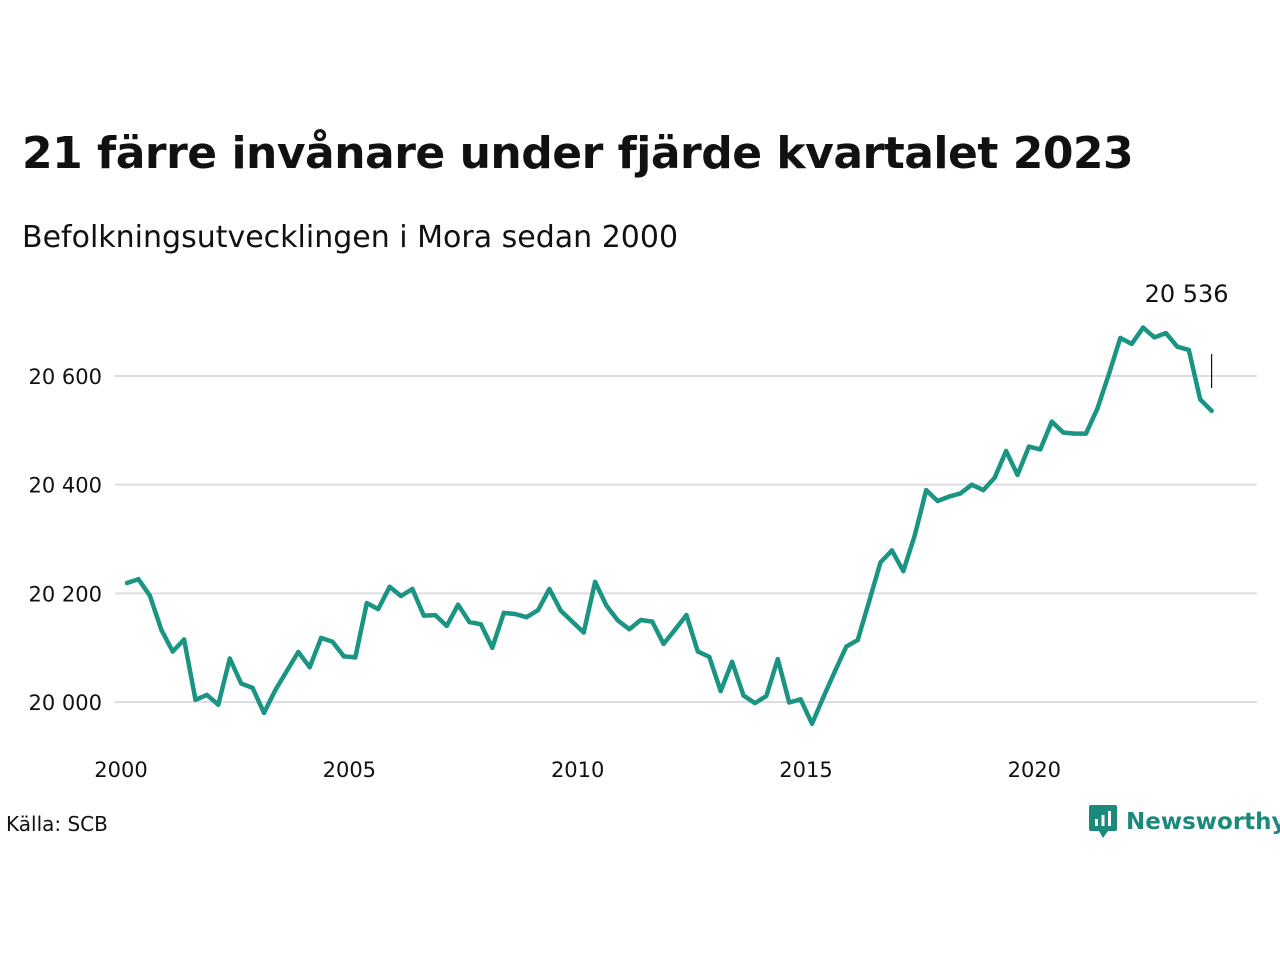  I want to click on x-tick-label: 2010, so click(577, 770).